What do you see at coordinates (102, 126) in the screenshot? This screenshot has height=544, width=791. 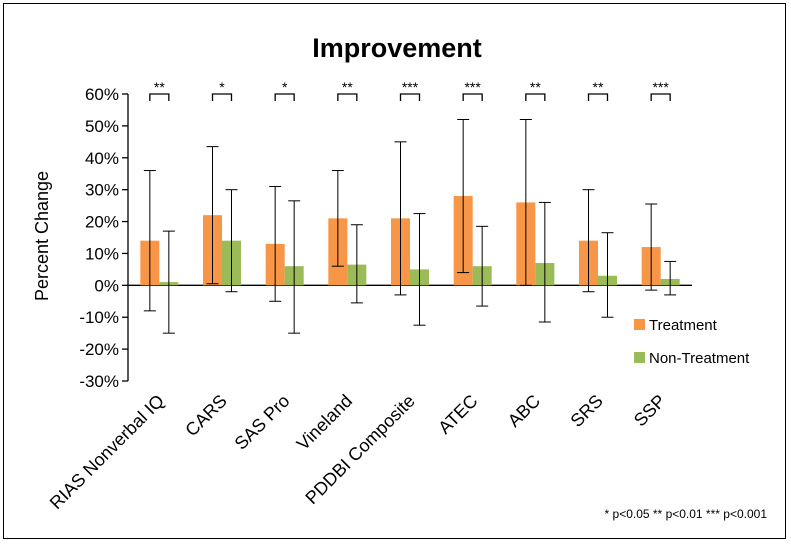 I see `y-tick-label: 50%` at bounding box center [102, 126].